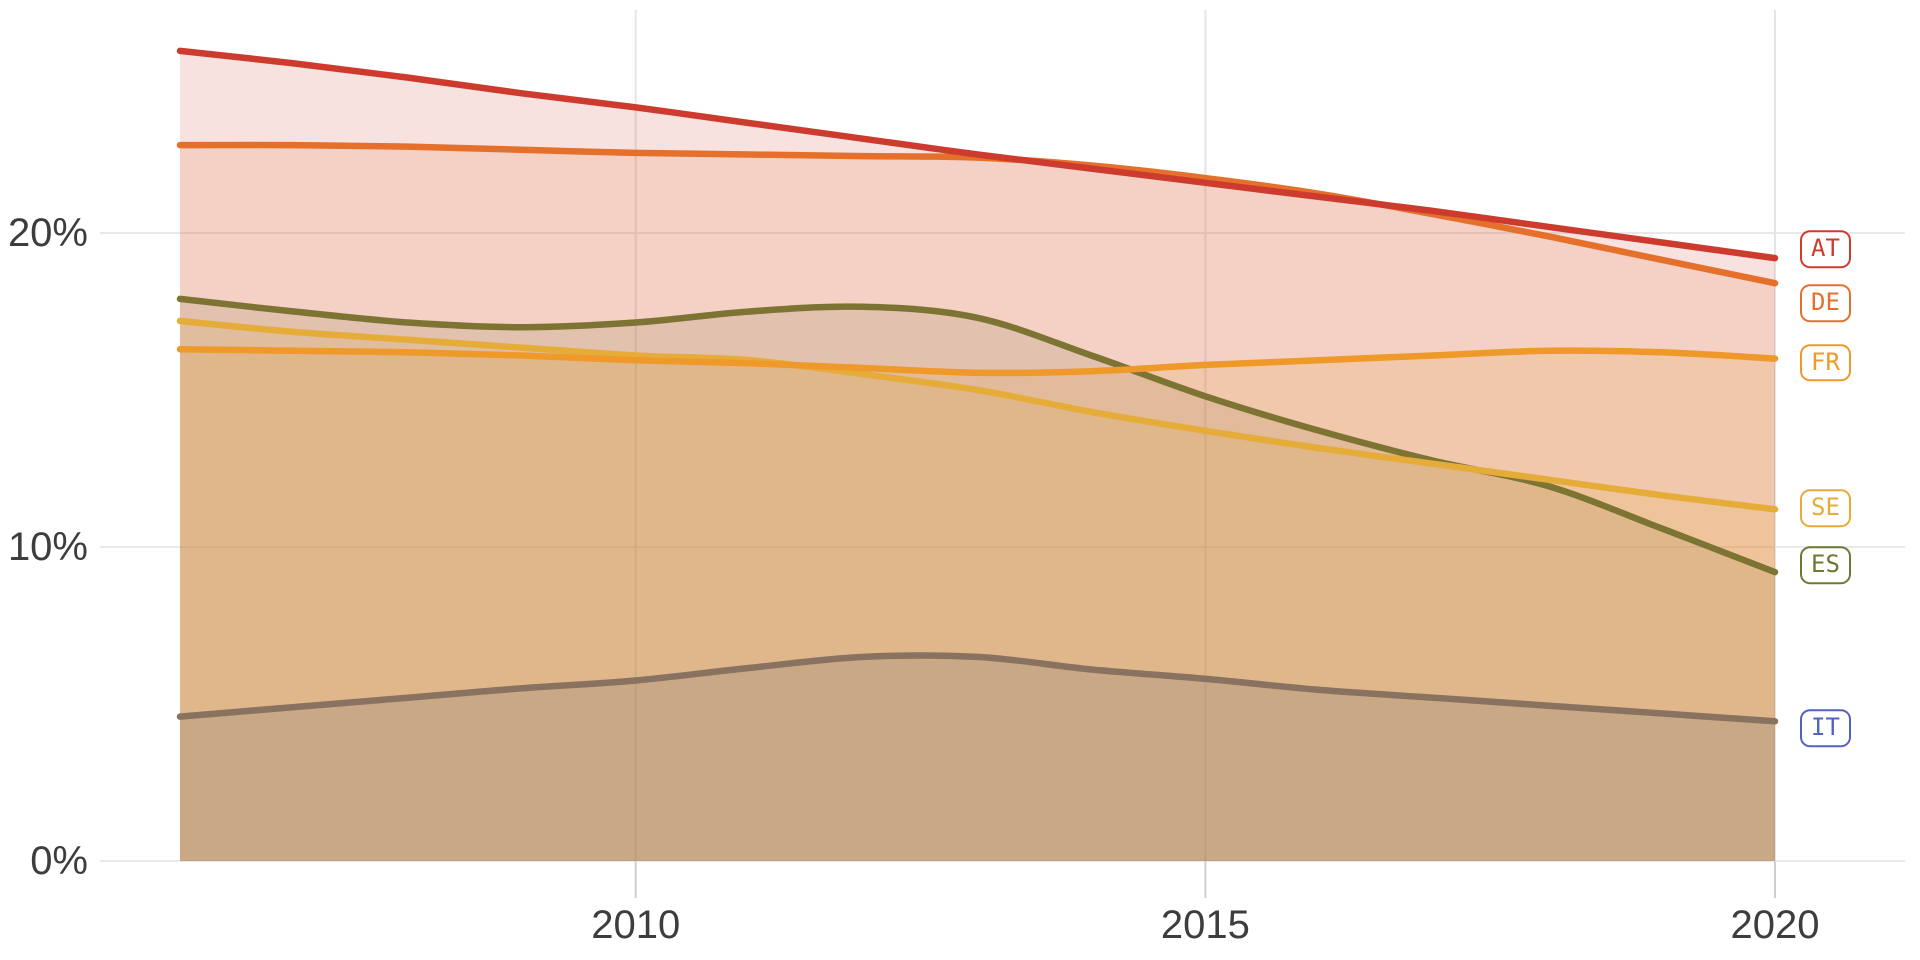 The image size is (1920, 960). Describe the element at coordinates (47, 233) in the screenshot. I see `y-tick-label: 20%` at that location.